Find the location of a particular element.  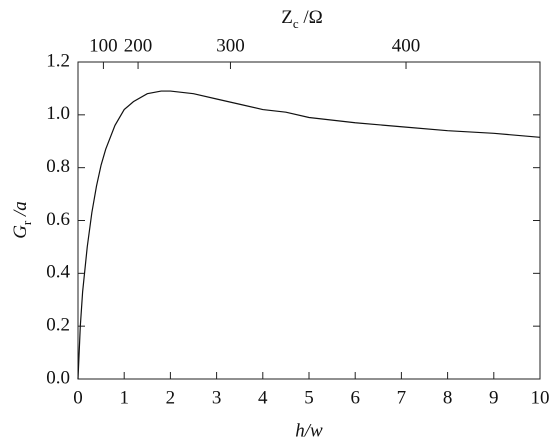

x-tick-label: 3 is located at coordinates (217, 397).